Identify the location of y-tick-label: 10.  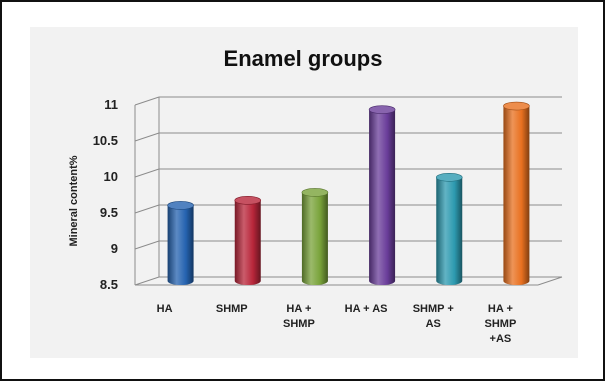
(111, 176).